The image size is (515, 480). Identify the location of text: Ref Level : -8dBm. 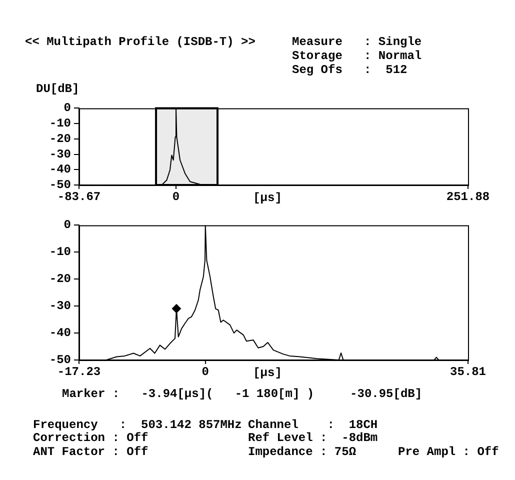
(313, 438).